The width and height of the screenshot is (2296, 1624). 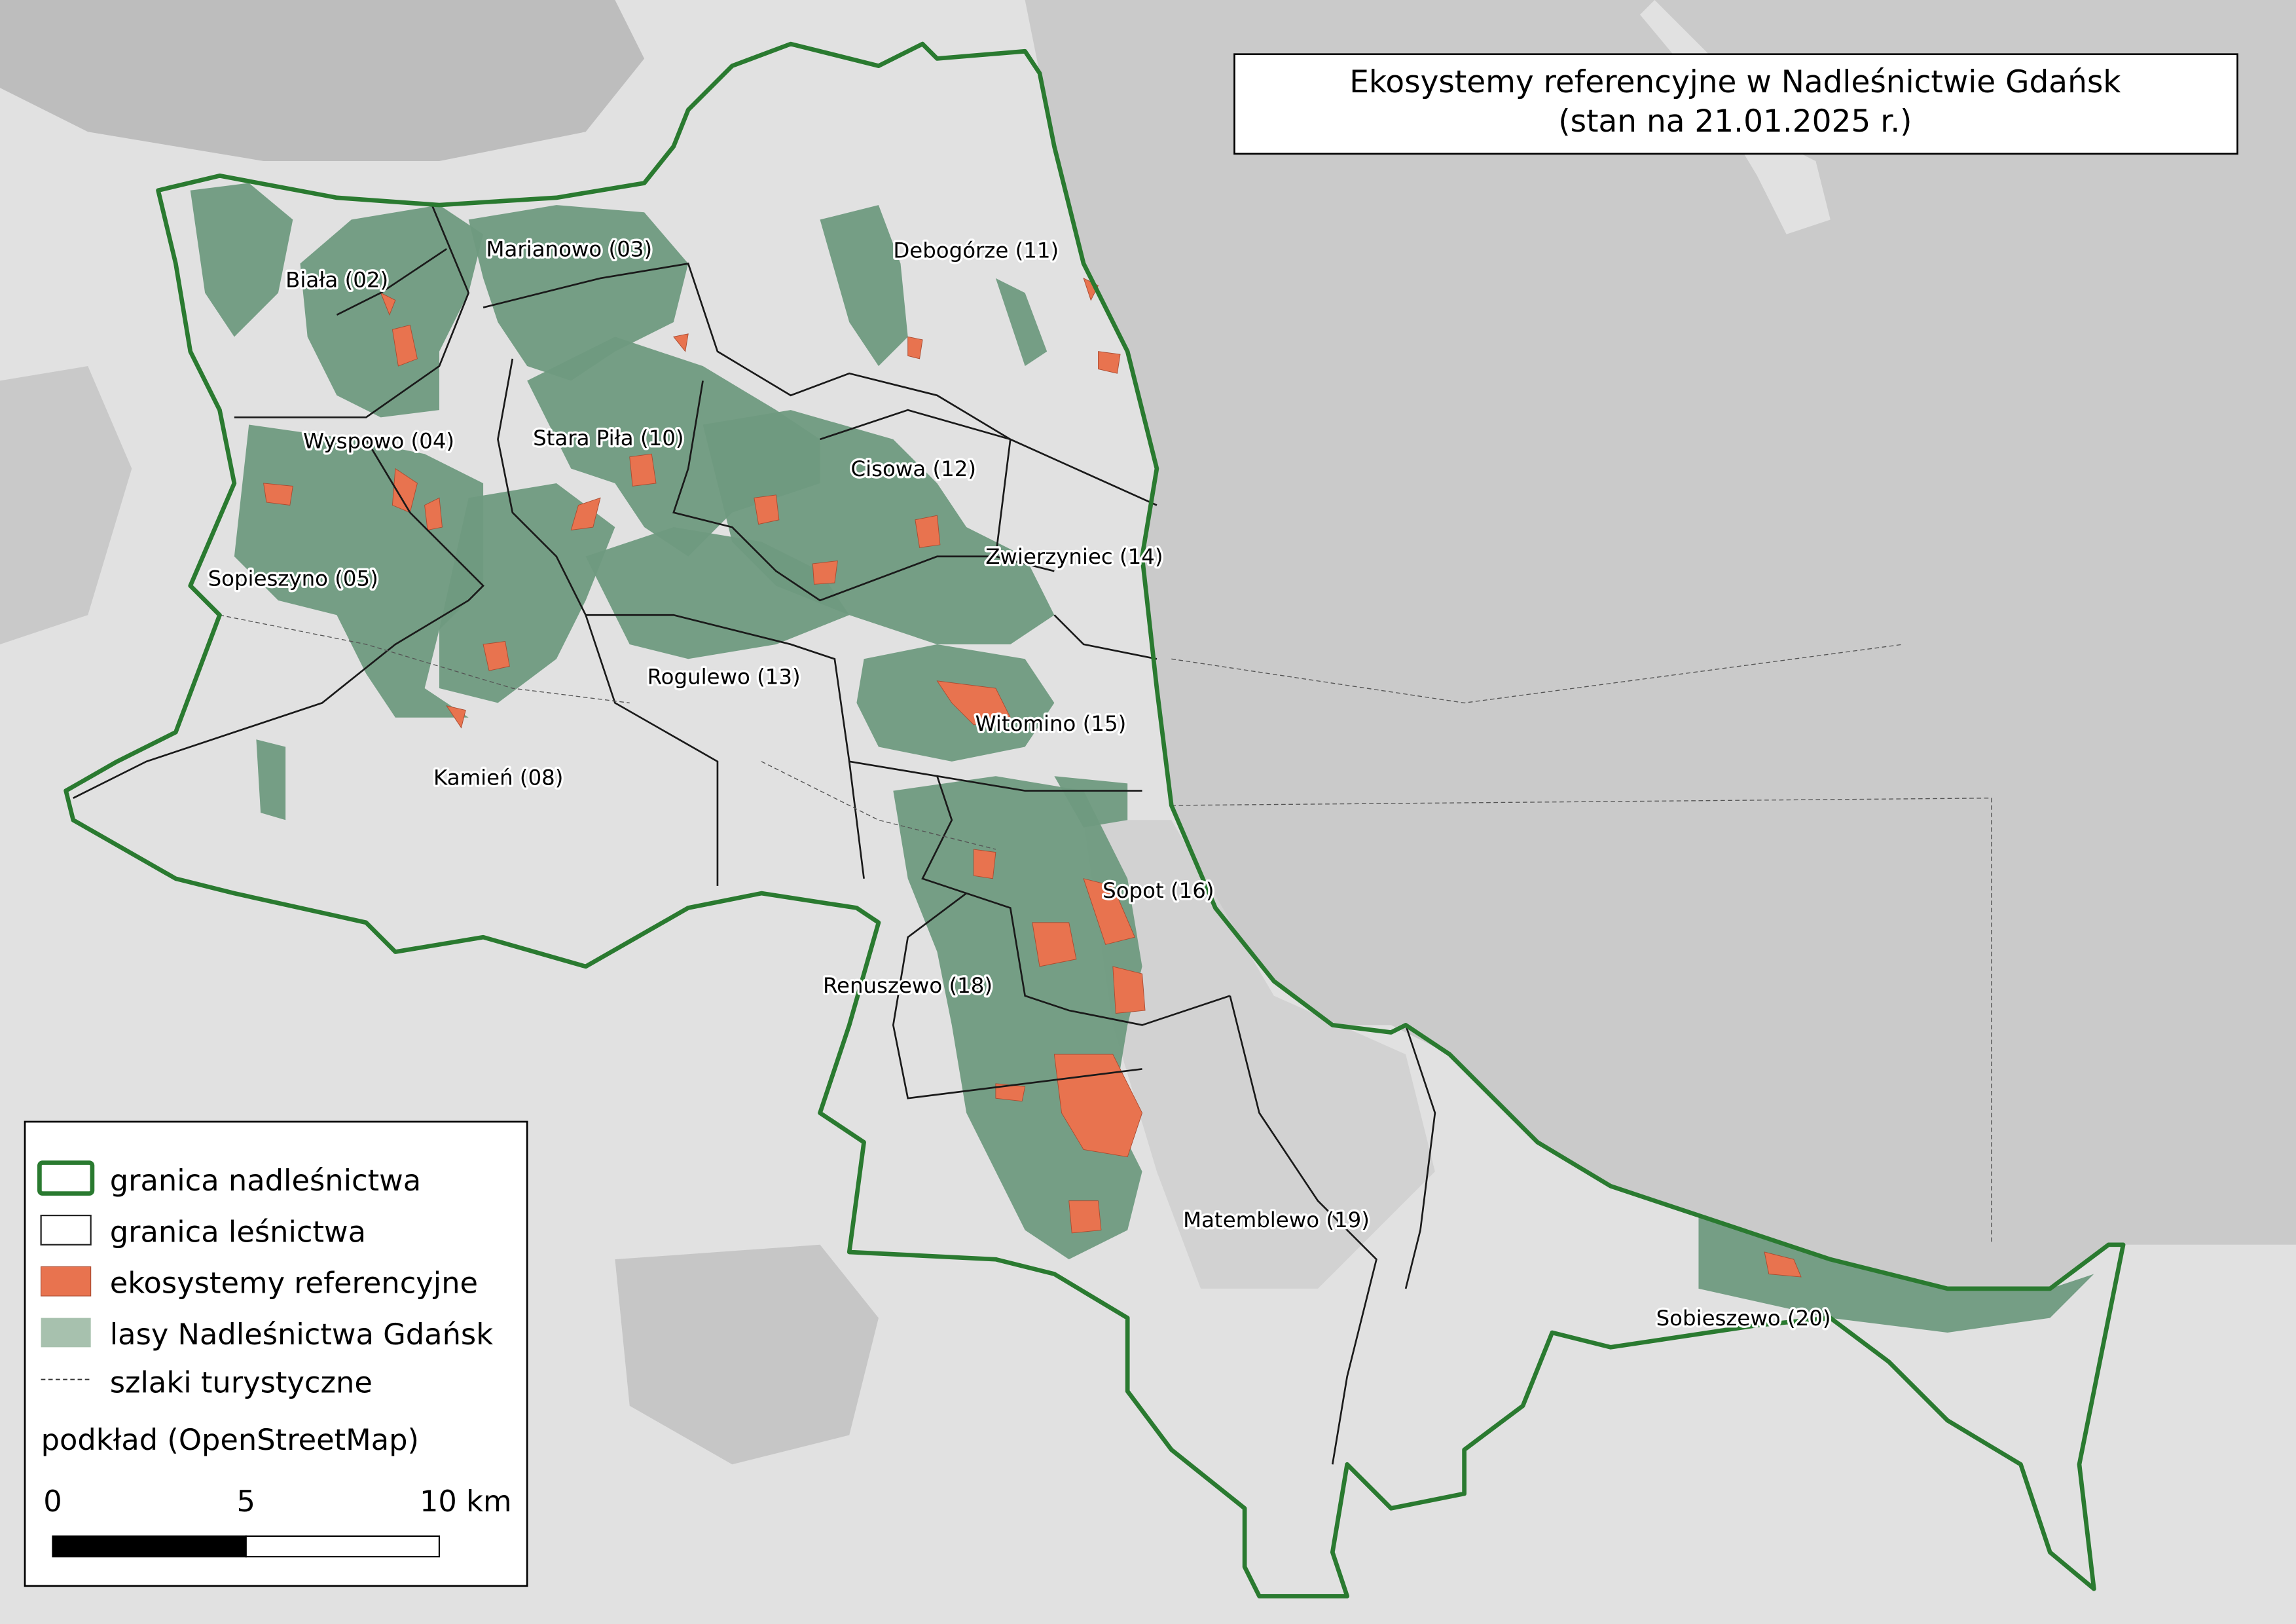 I want to click on label-sobieszewo: Sobieszewo (20), so click(x=1743, y=1318).